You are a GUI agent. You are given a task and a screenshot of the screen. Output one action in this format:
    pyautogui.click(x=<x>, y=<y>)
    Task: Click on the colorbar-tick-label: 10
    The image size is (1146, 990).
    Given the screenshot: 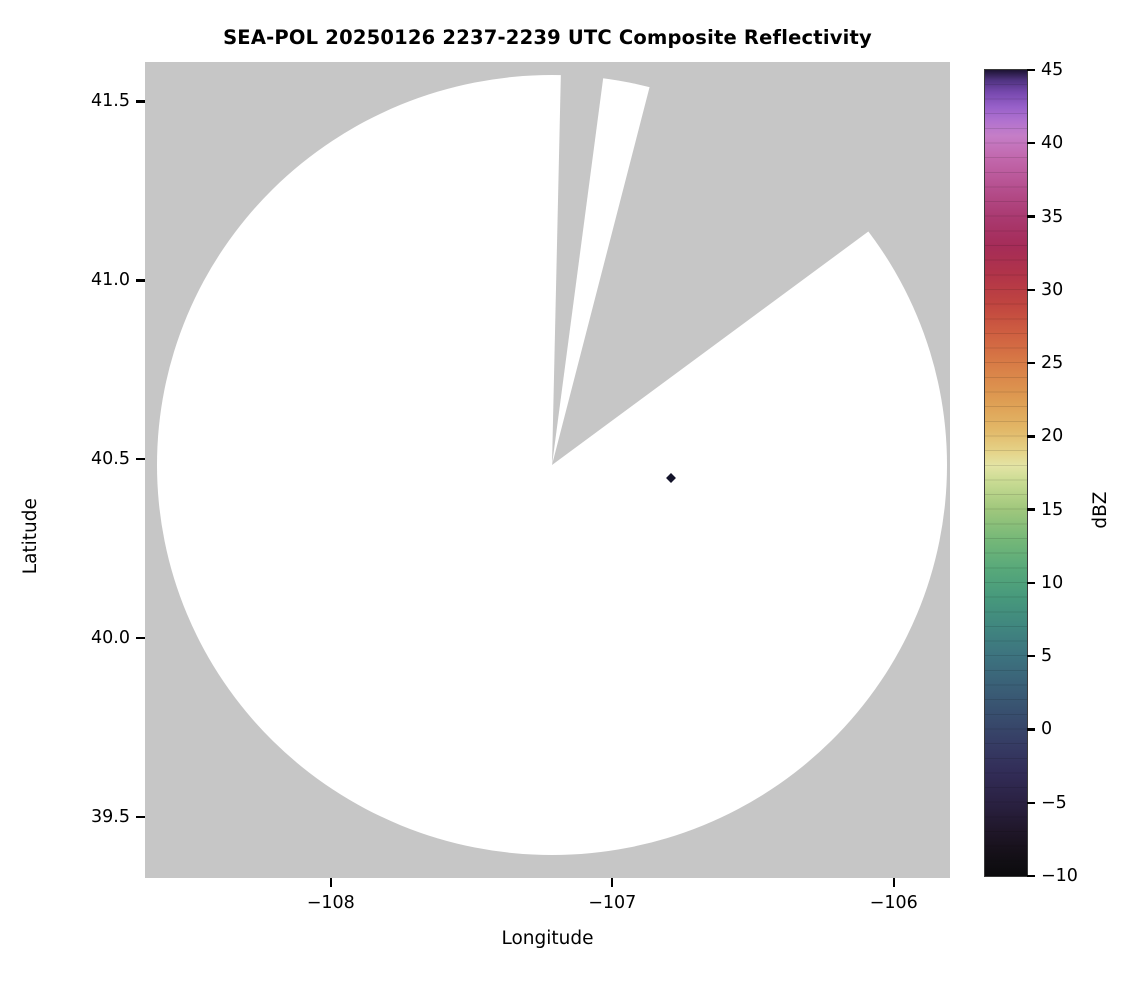 What is the action you would take?
    pyautogui.click(x=1052, y=582)
    